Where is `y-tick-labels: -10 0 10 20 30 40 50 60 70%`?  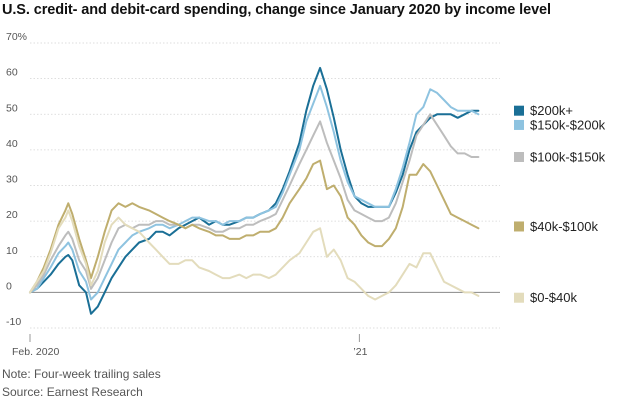 y-tick-labels: -10 0 10 20 30 40 50 60 70% is located at coordinates (16, 179).